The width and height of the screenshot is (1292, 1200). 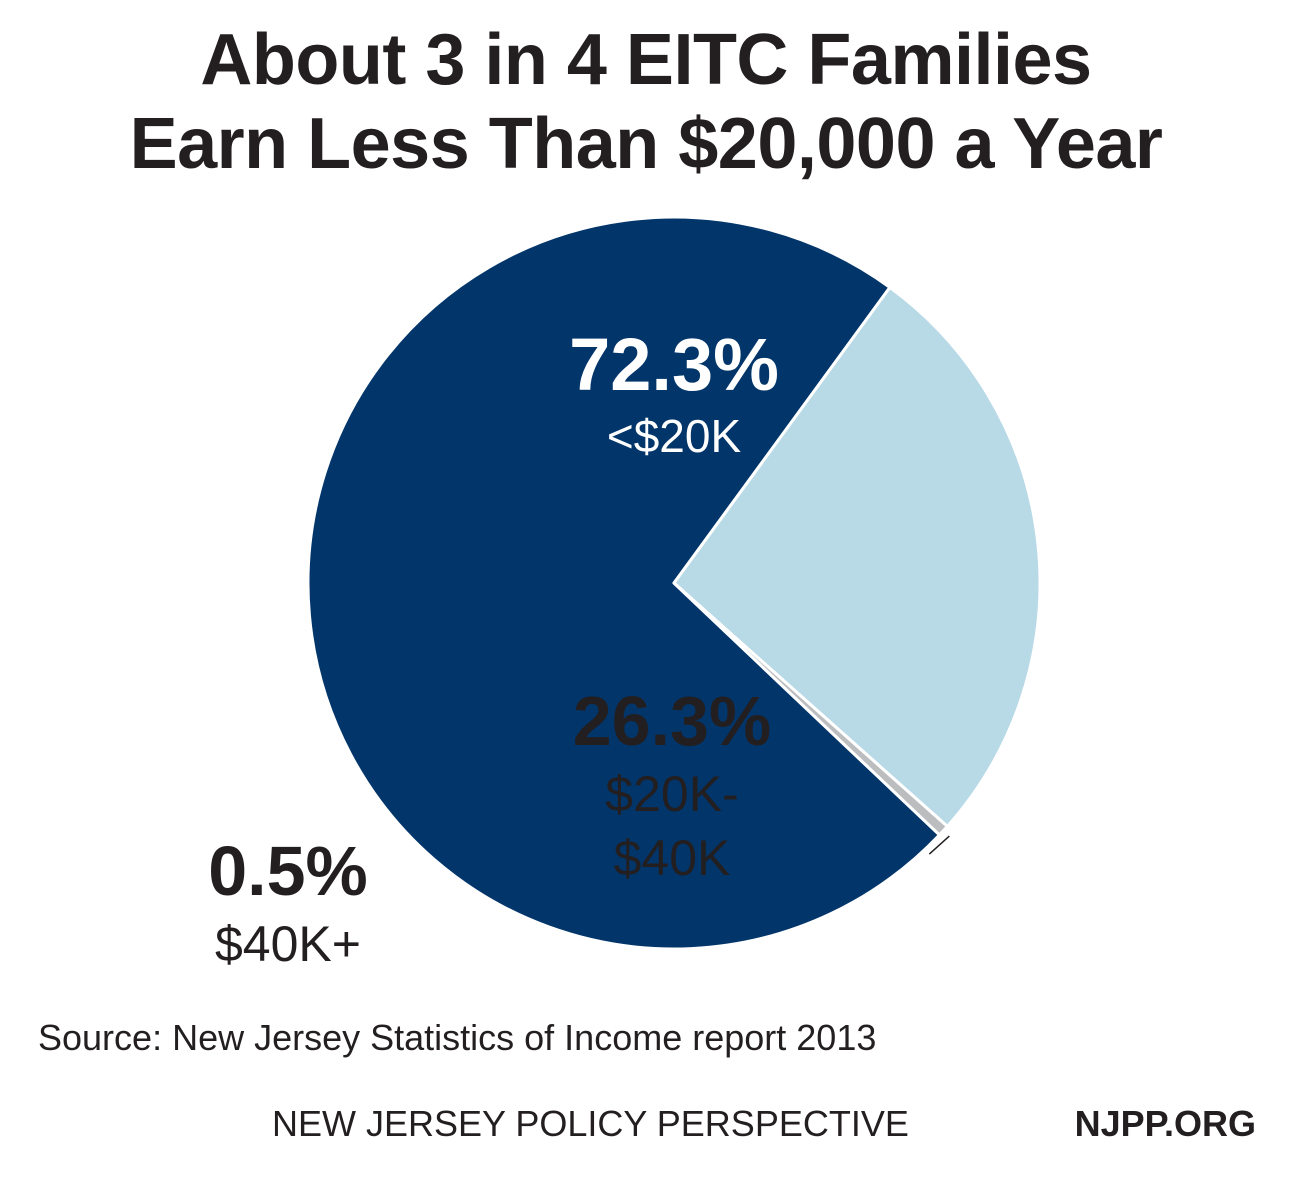 What do you see at coordinates (674, 364) in the screenshot?
I see `slice-value-label-20k: 72.3%` at bounding box center [674, 364].